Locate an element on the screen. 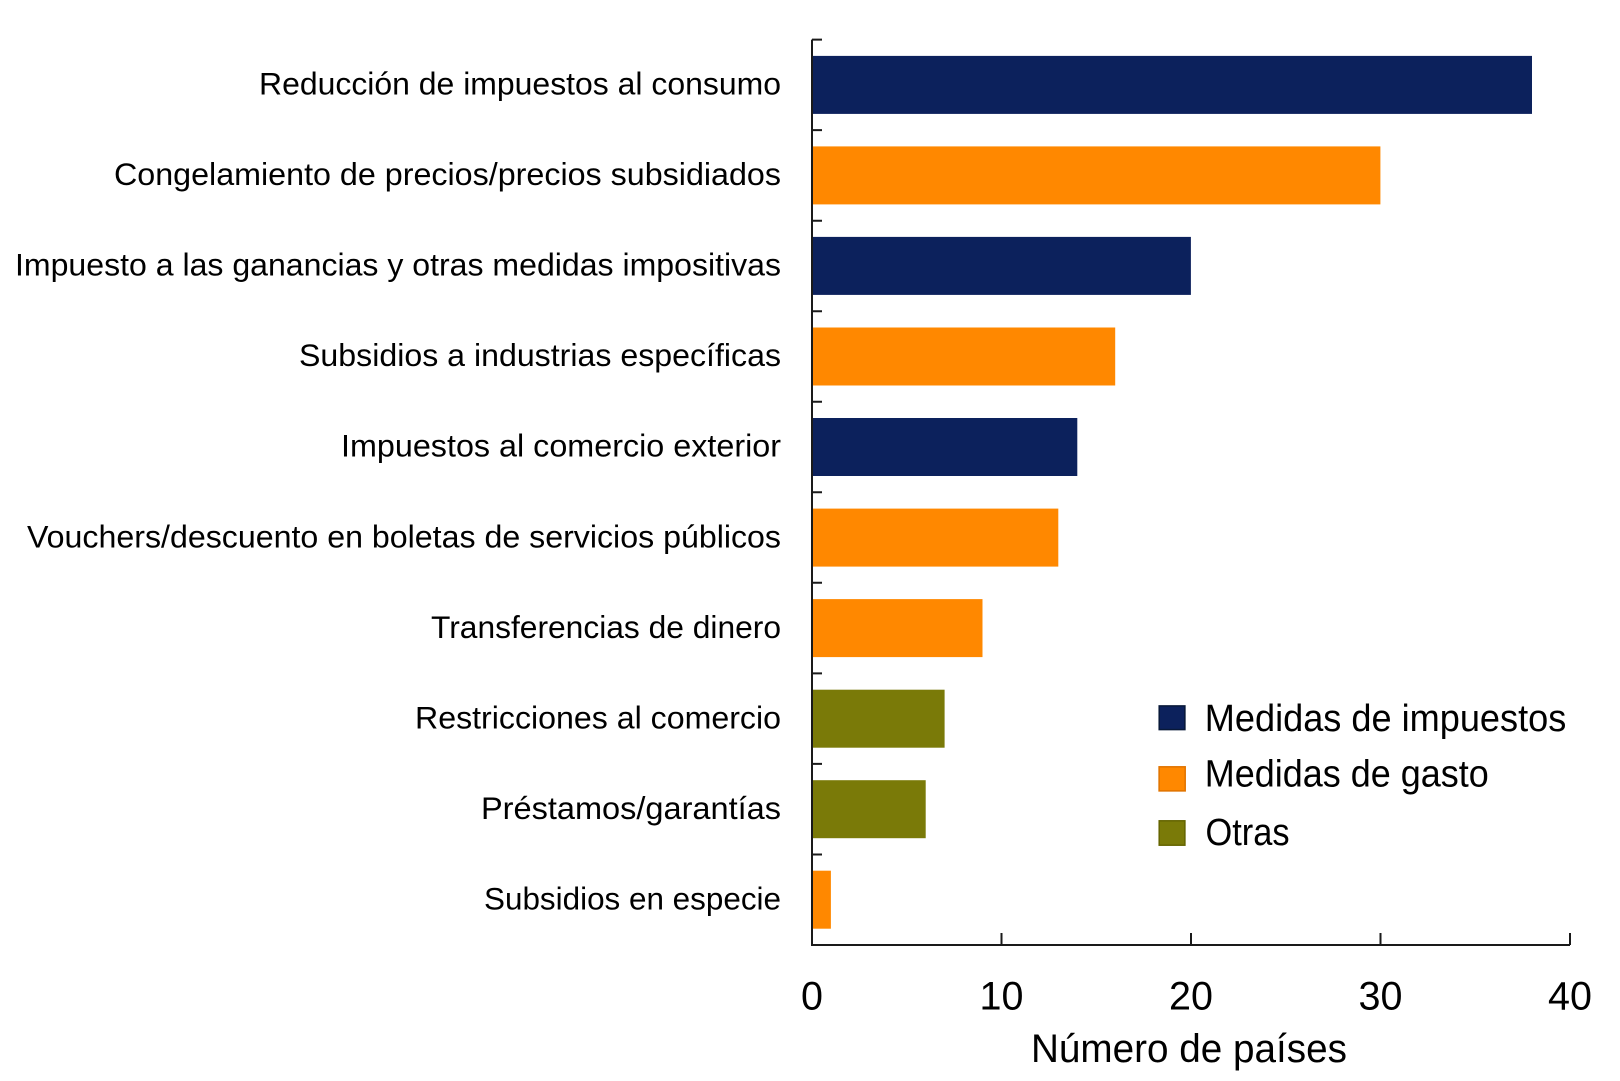 Image resolution: width=1620 pixels, height=1081 pixels. svg-text: Préstamos/garantías is located at coordinates (631, 808).